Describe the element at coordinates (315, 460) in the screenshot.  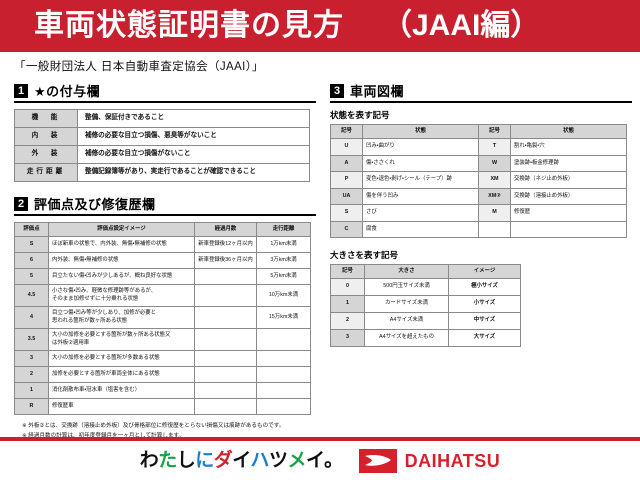
I see `slogan-char: イ` at that location.